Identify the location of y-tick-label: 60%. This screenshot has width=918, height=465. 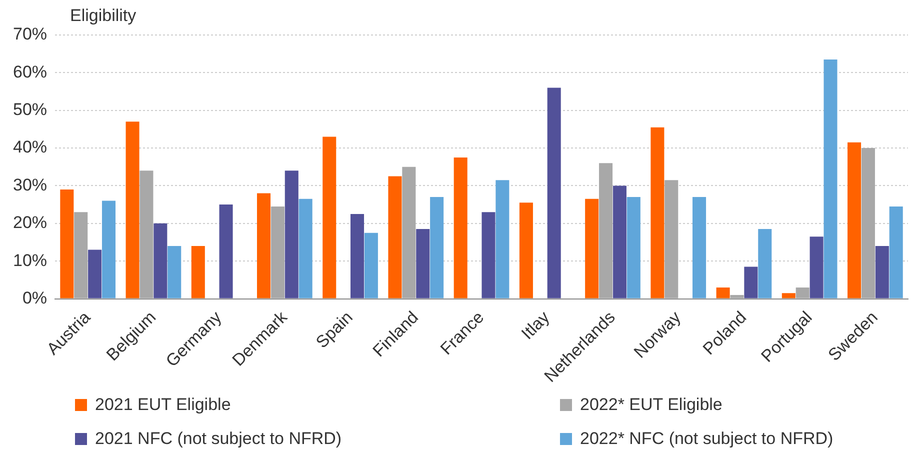
(30, 72).